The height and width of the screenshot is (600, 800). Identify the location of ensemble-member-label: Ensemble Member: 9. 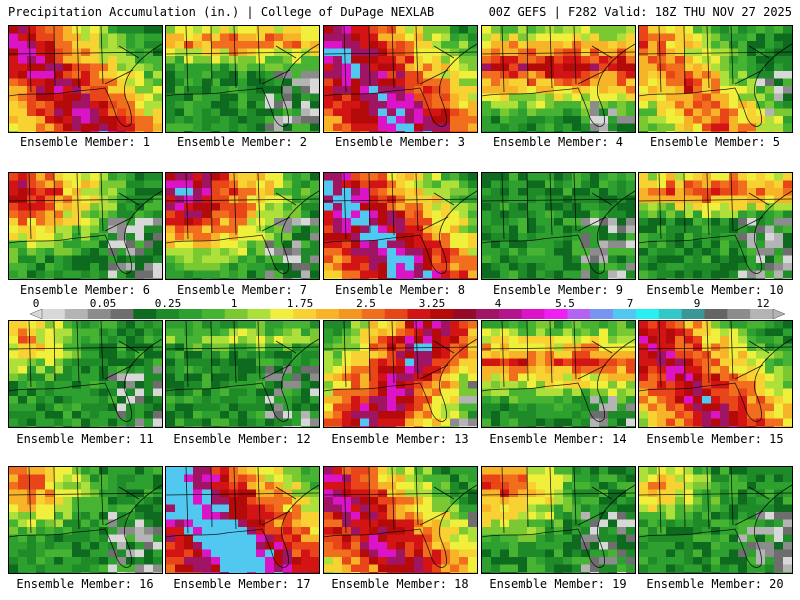
(558, 290).